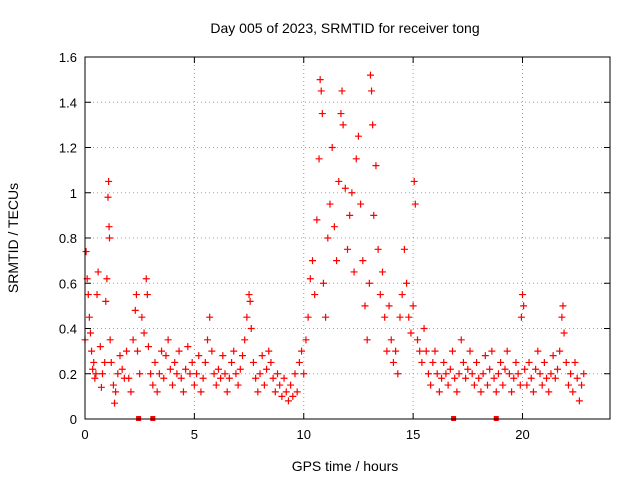 The width and height of the screenshot is (640, 480). I want to click on y-tick-label: 0, so click(73, 419).